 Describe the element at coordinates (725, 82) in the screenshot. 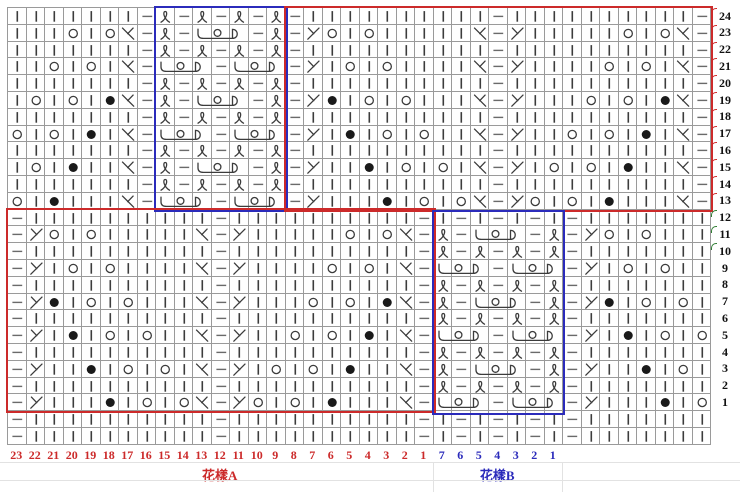

I see `row-number: 20` at that location.